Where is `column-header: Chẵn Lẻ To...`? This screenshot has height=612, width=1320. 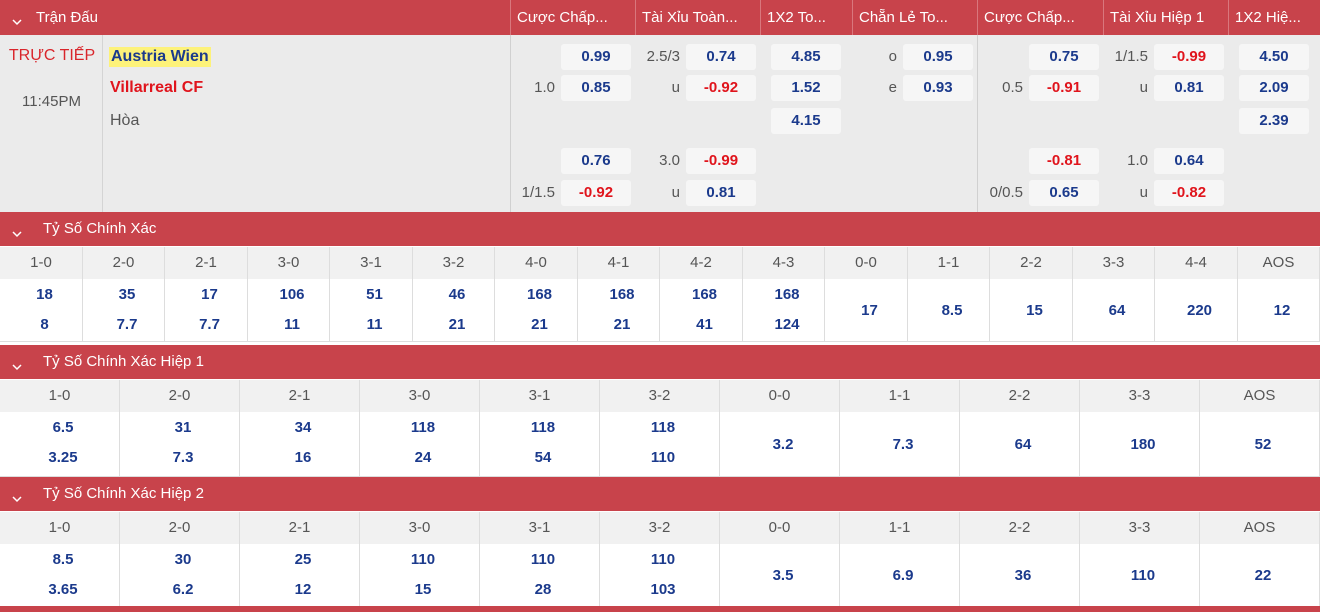 column-header: Chẵn Lẻ To... is located at coordinates (914, 17).